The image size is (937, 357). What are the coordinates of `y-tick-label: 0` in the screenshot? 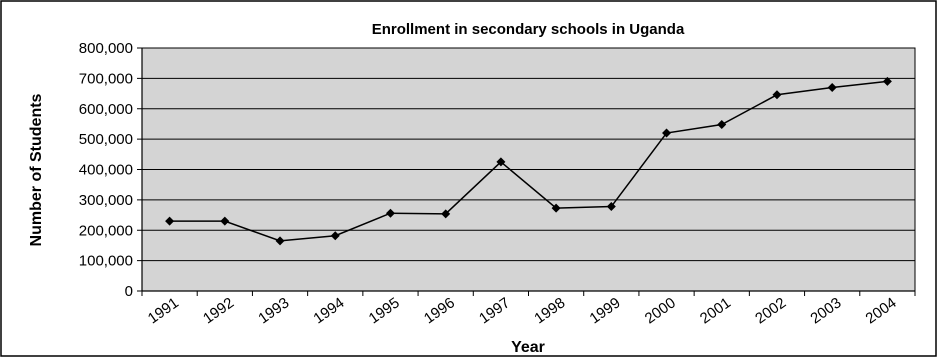 It's located at (129, 291).